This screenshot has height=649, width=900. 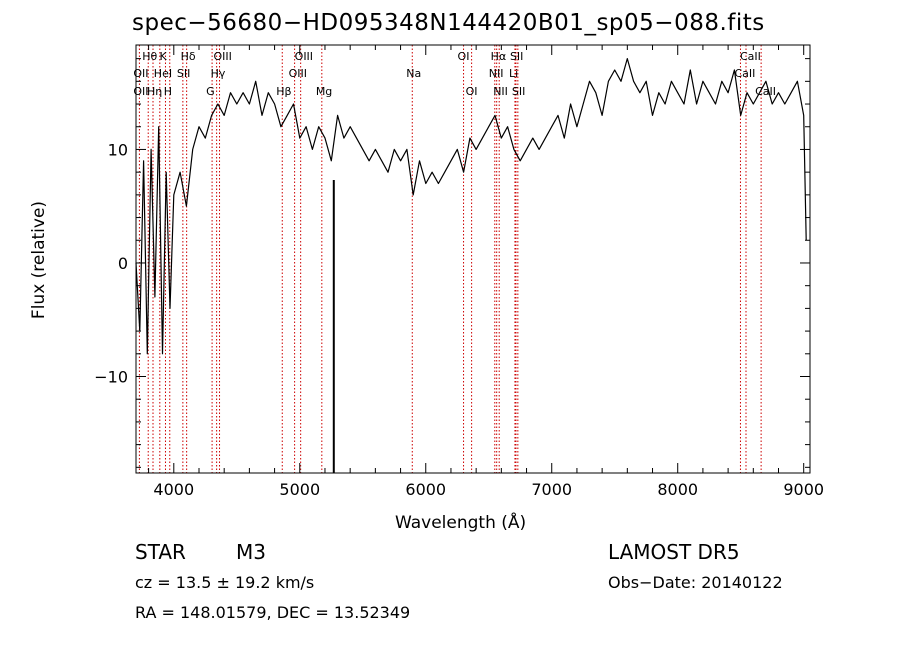 What do you see at coordinates (123, 263) in the screenshot?
I see `y-tick-label-1: 0` at bounding box center [123, 263].